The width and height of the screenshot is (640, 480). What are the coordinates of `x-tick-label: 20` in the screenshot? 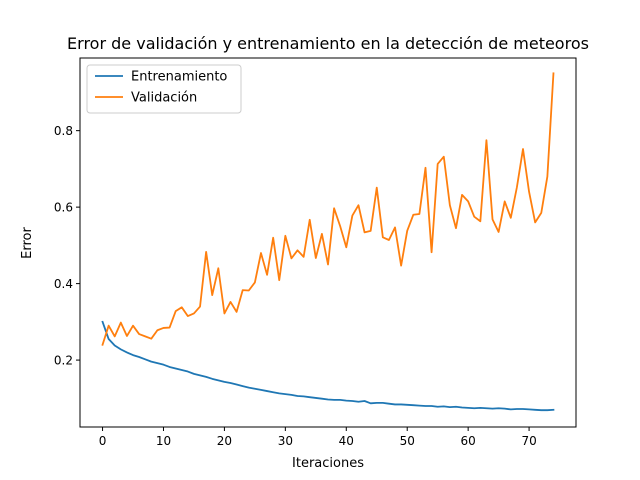 It's located at (224, 441).